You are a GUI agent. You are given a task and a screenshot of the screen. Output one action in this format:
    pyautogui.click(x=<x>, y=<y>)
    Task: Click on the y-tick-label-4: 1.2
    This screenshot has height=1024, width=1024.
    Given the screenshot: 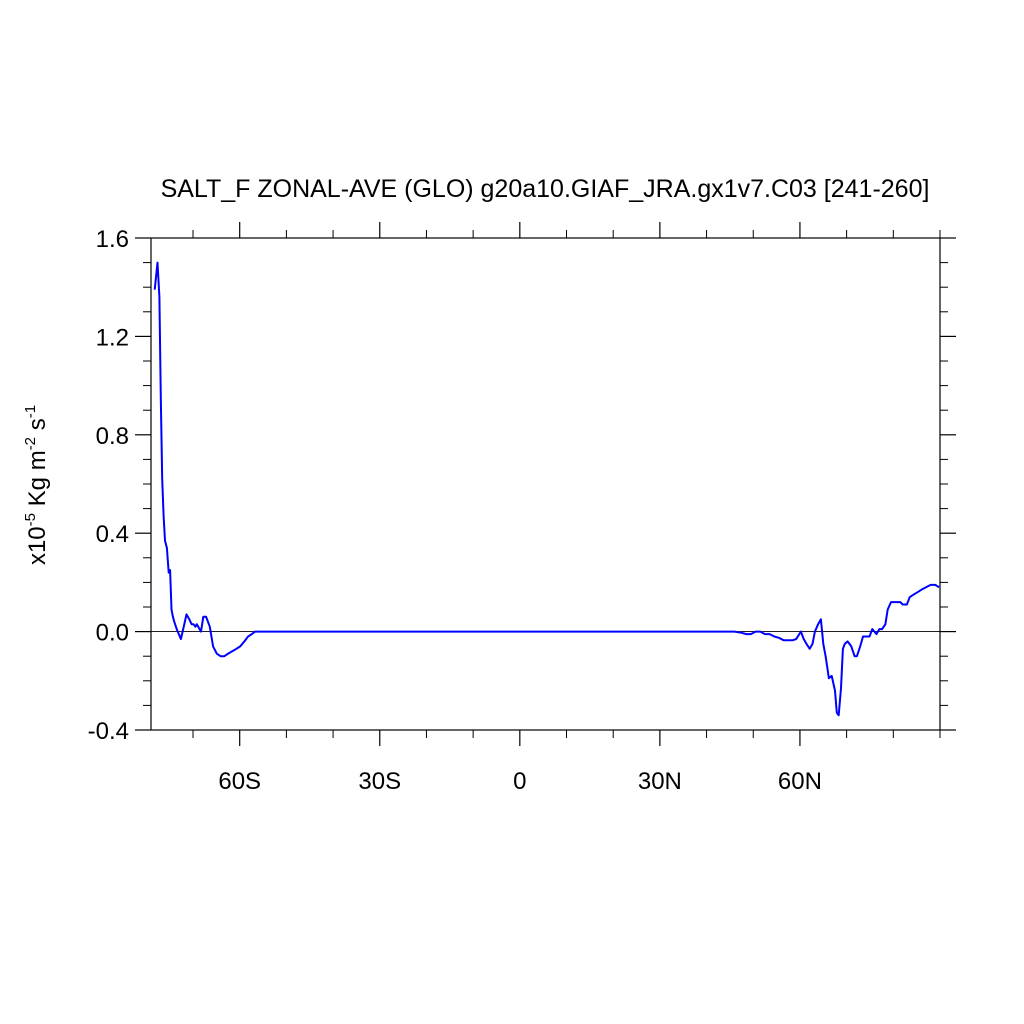 What is the action you would take?
    pyautogui.click(x=112, y=337)
    